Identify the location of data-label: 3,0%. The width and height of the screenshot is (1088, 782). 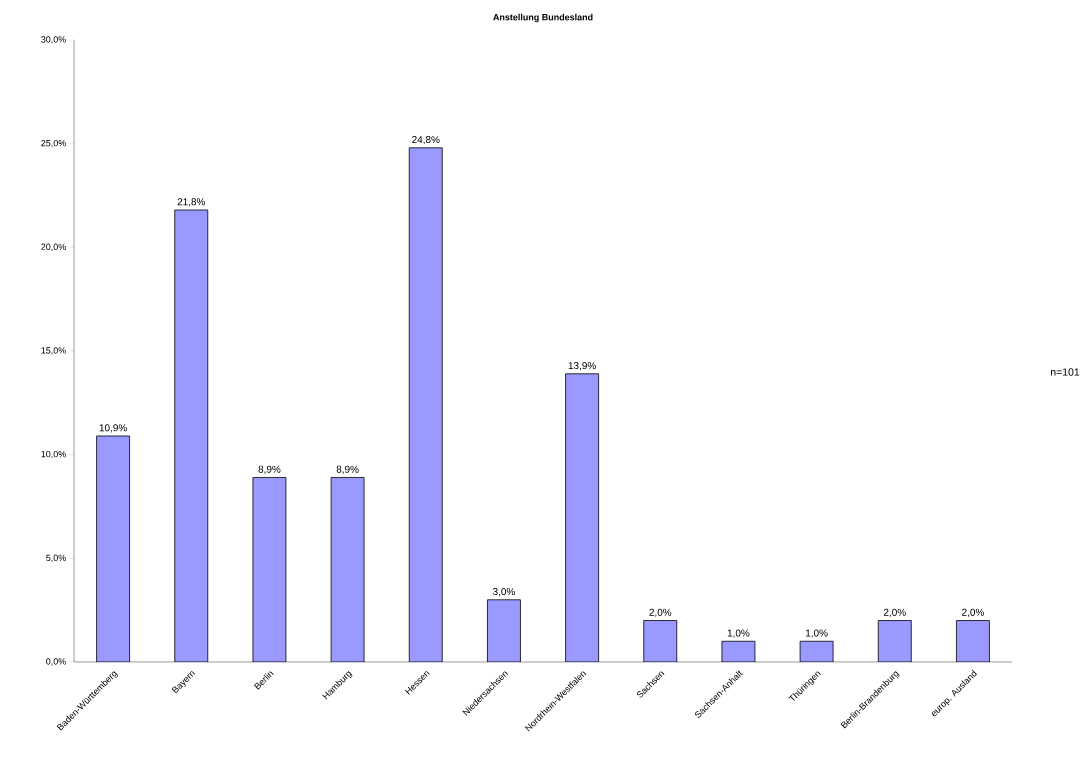
(503, 592).